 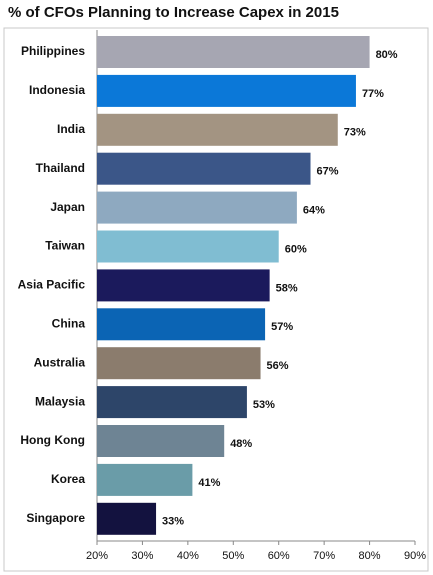 What do you see at coordinates (173, 522) in the screenshot?
I see `value-label: 33%` at bounding box center [173, 522].